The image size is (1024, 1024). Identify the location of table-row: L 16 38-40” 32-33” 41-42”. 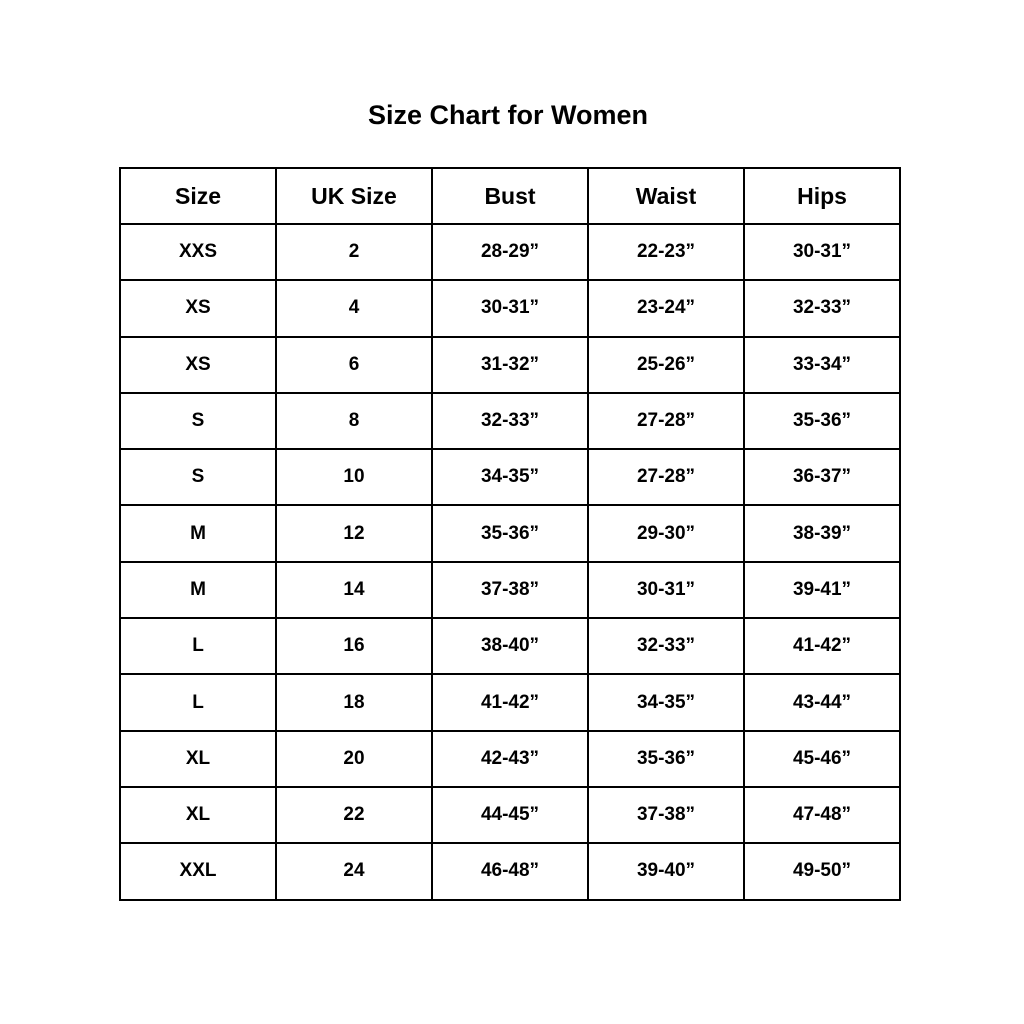
(510, 646).